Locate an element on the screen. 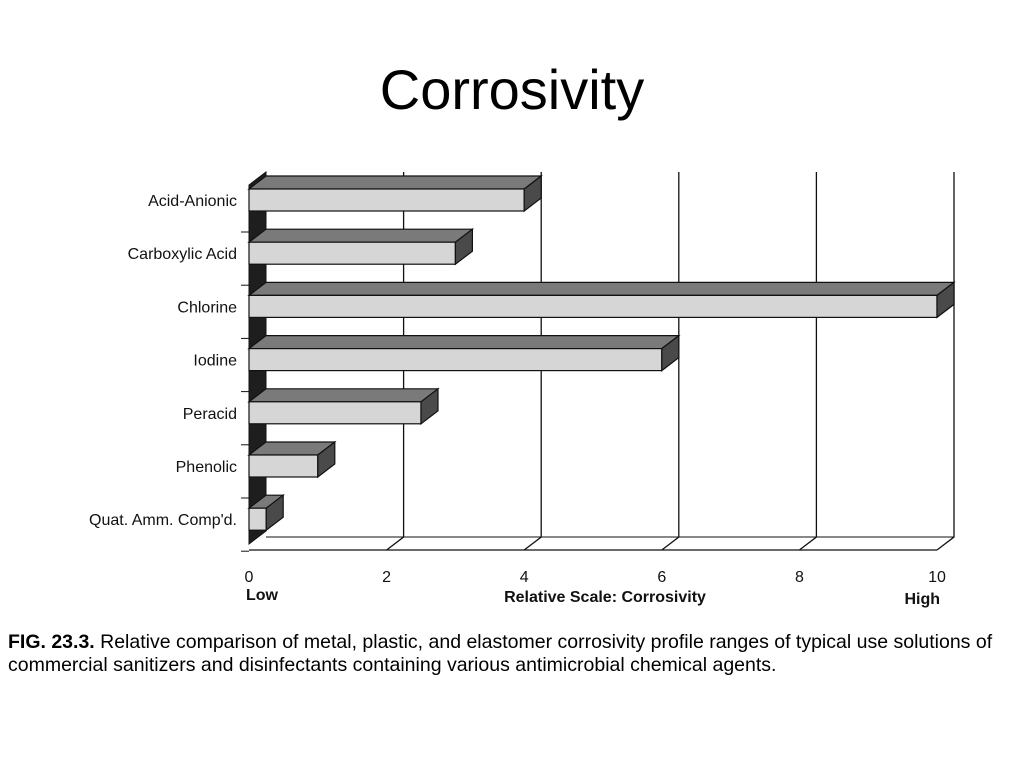 The height and width of the screenshot is (768, 1024). x-tick-label: 0 is located at coordinates (249, 577).